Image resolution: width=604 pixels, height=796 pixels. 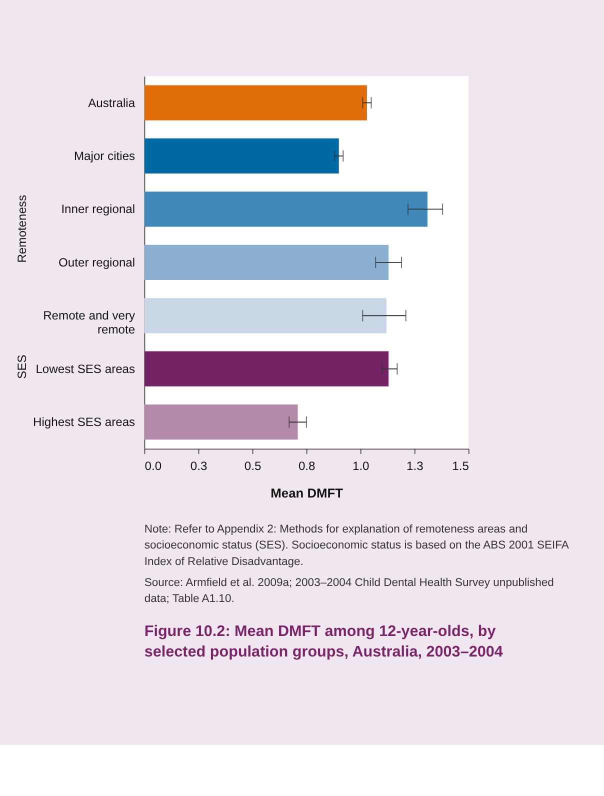 I want to click on text: Figure 10.2: Mean DMFT among 12-year-olds, by selected population groups, Australia, 2003–2004, so click(x=324, y=641).